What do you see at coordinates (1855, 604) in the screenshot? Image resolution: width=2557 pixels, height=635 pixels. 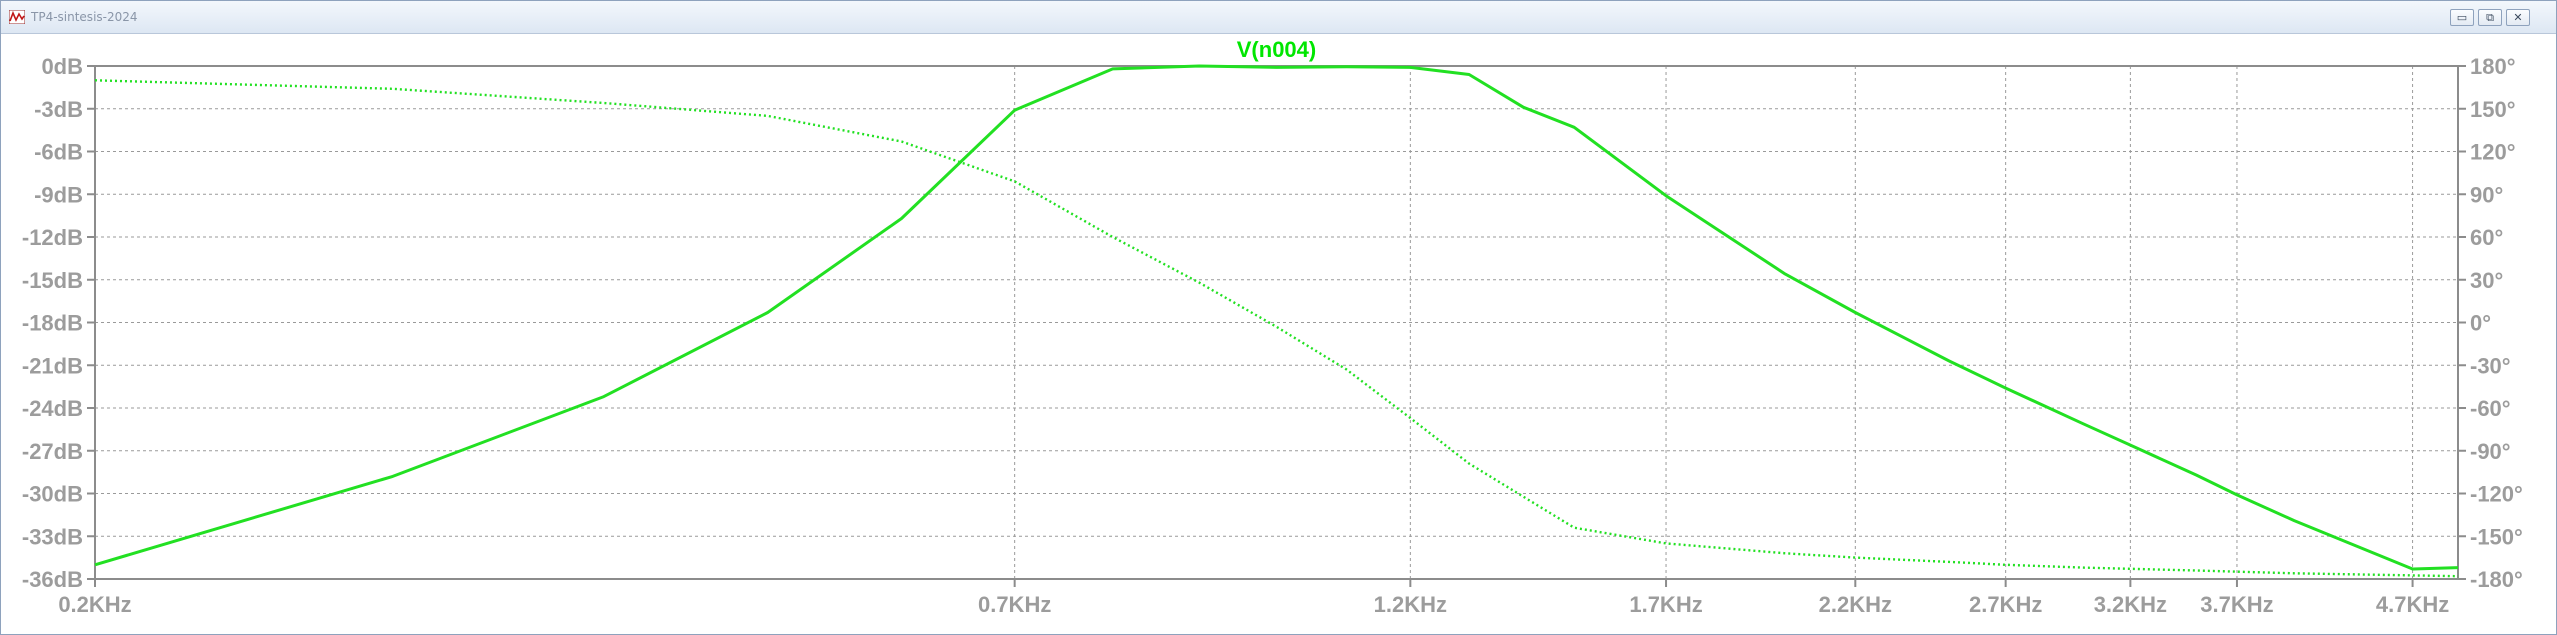 I see `x-tick-label: 2.2KHz` at bounding box center [1855, 604].